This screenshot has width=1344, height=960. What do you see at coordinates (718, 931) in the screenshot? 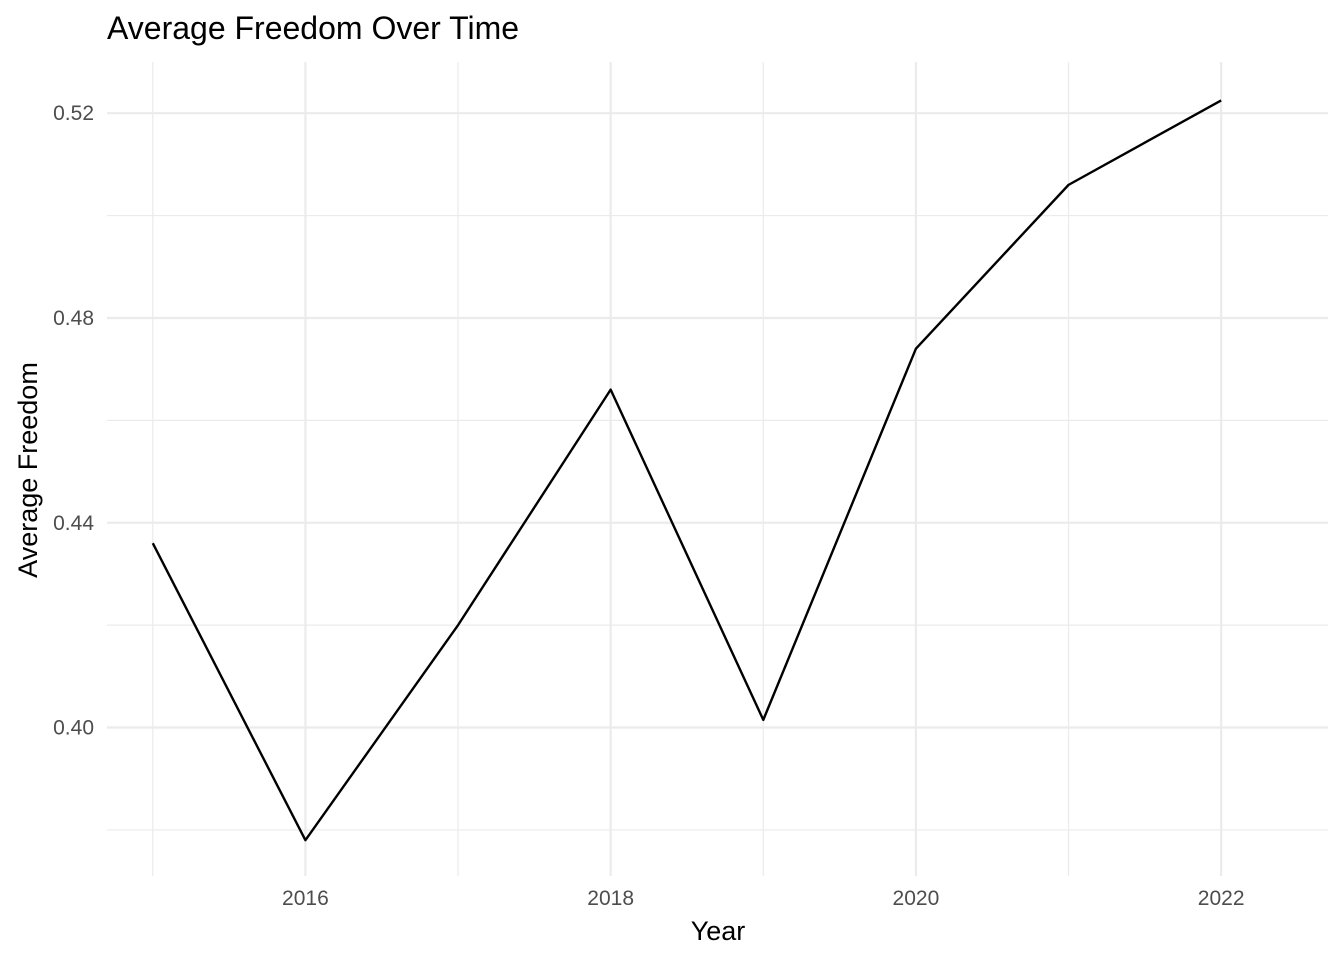
I see `x-axis-title: Year` at bounding box center [718, 931].